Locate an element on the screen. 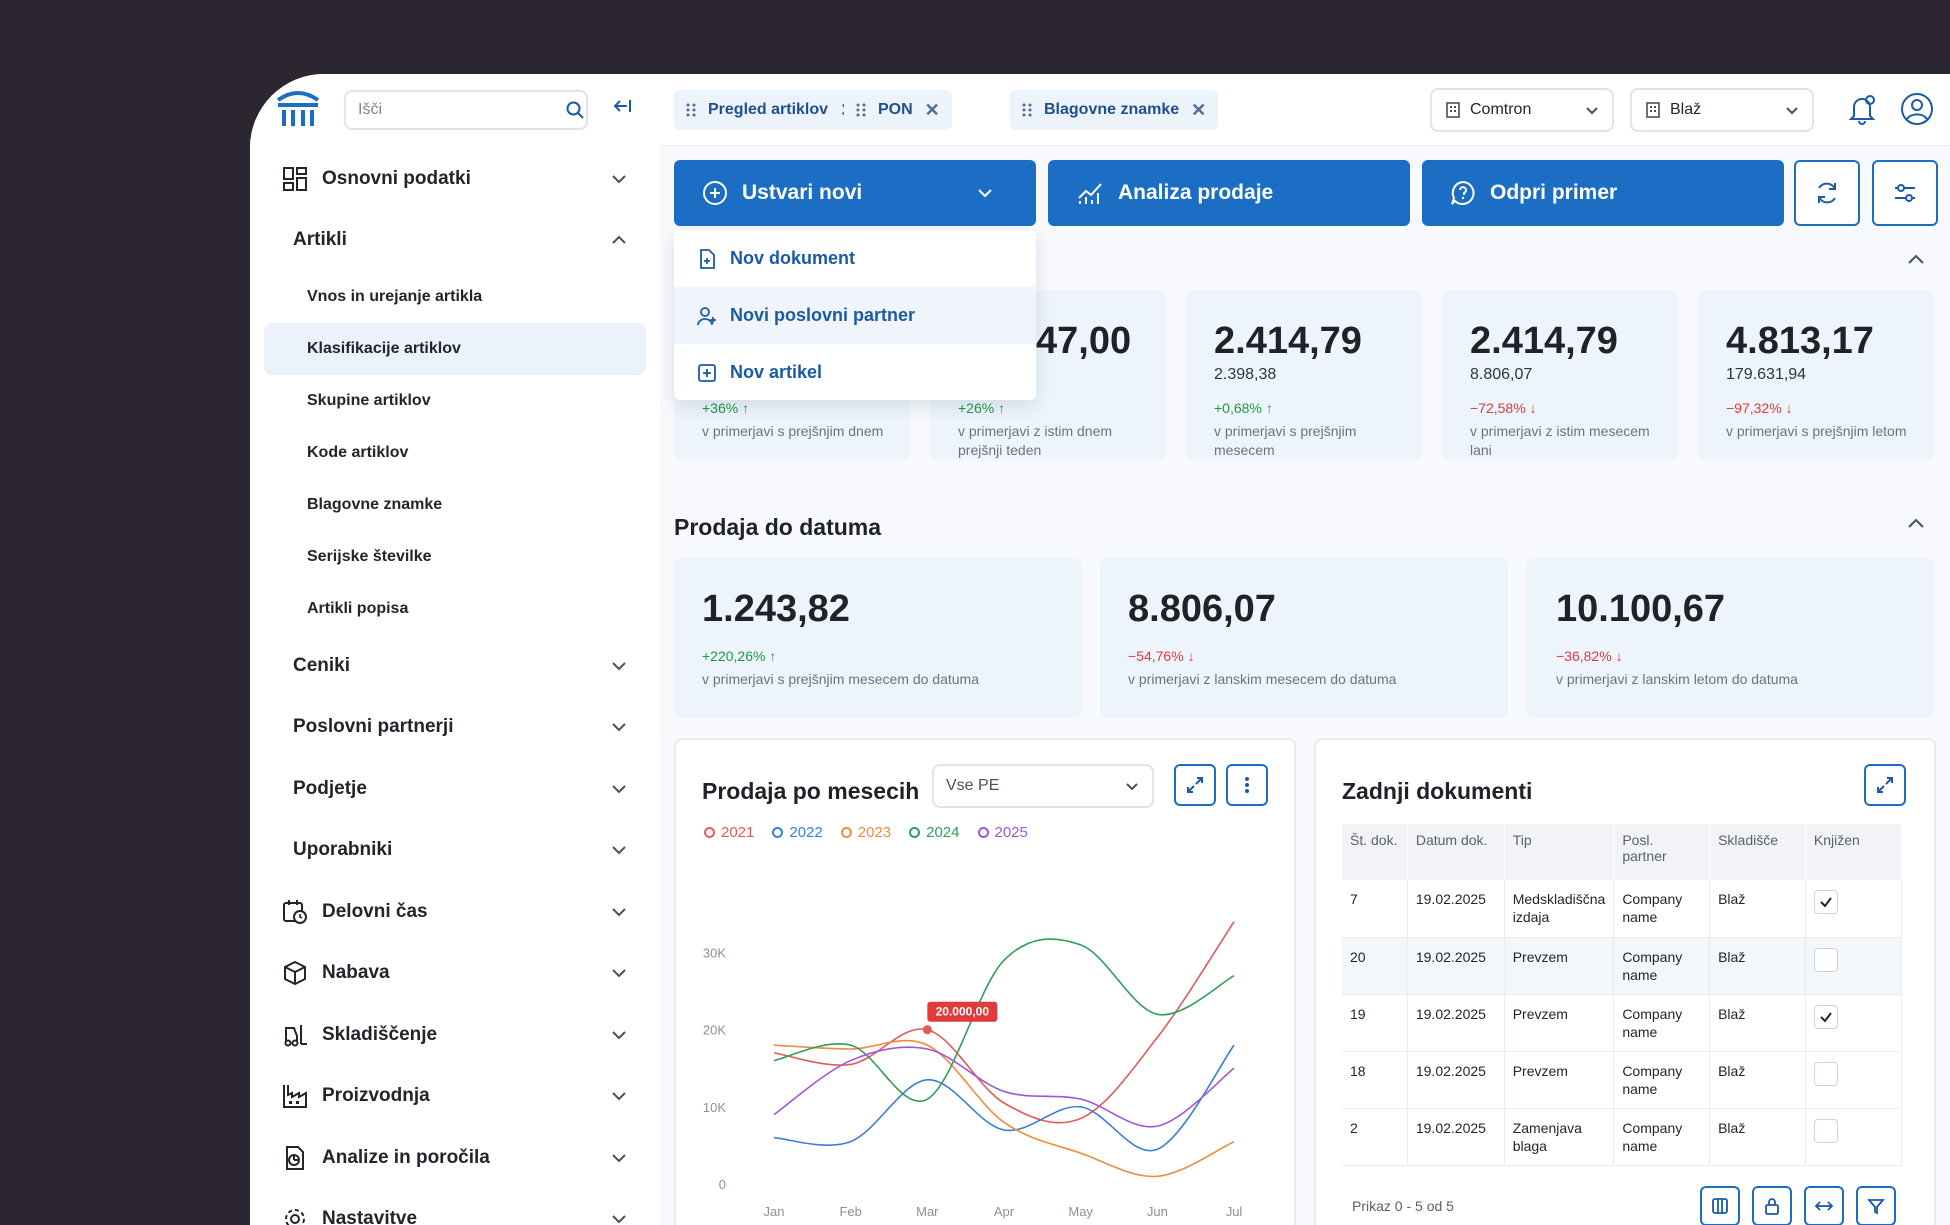 The height and width of the screenshot is (1225, 1950). series-line-2025 is located at coordinates (1004, 1087).